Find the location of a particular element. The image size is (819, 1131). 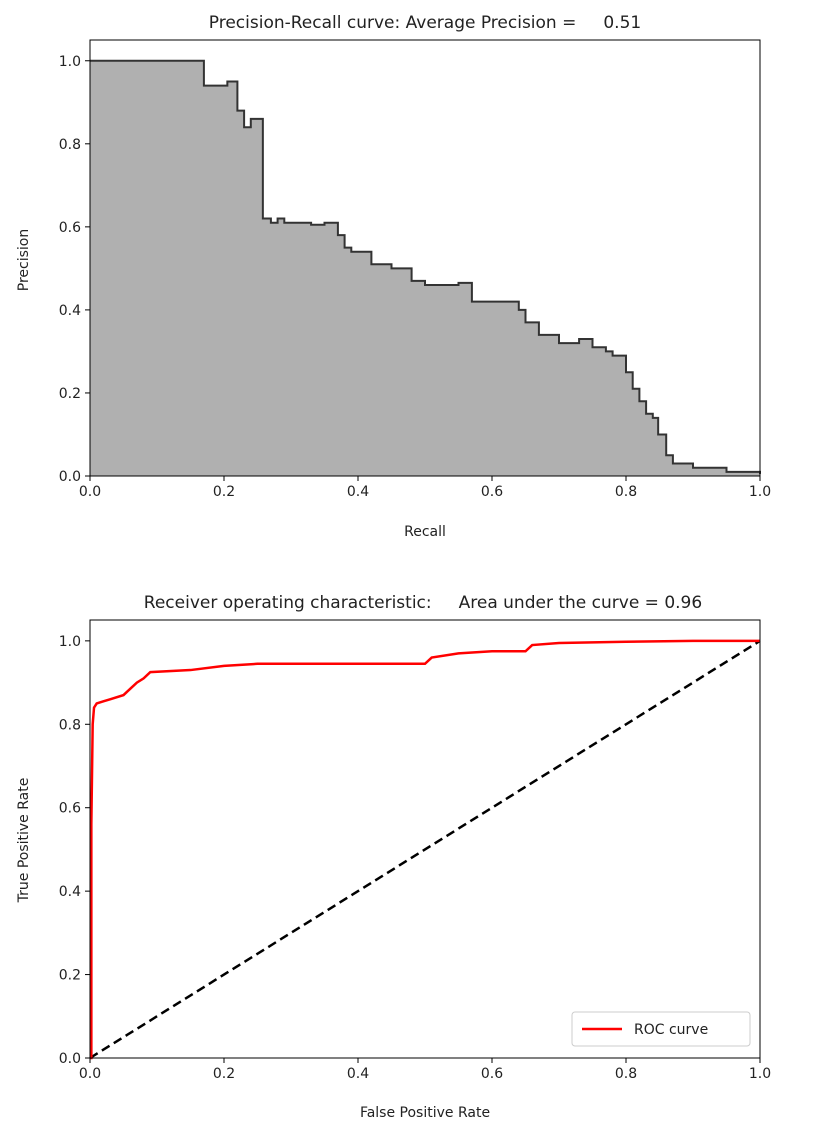

pr-y-tick-label: 0.8 is located at coordinates (70, 145).